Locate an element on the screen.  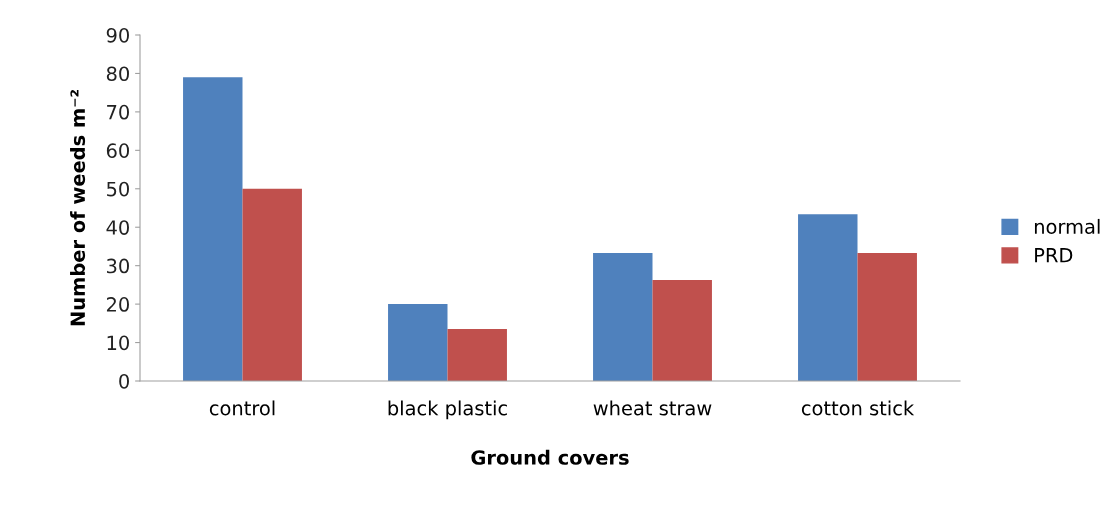
y-tick-label: 20 is located at coordinates (117, 304).